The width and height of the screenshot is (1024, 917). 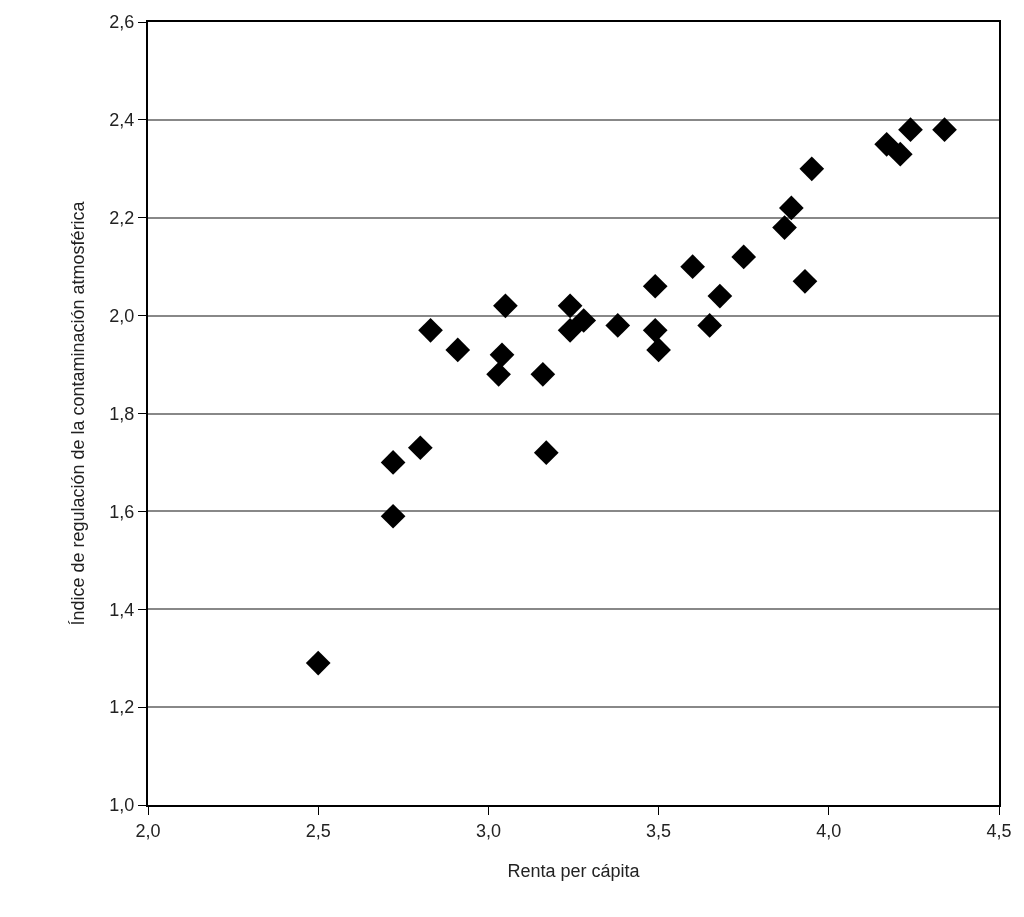 What do you see at coordinates (122, 413) in the screenshot?
I see `y-tick-label: 1,8` at bounding box center [122, 413].